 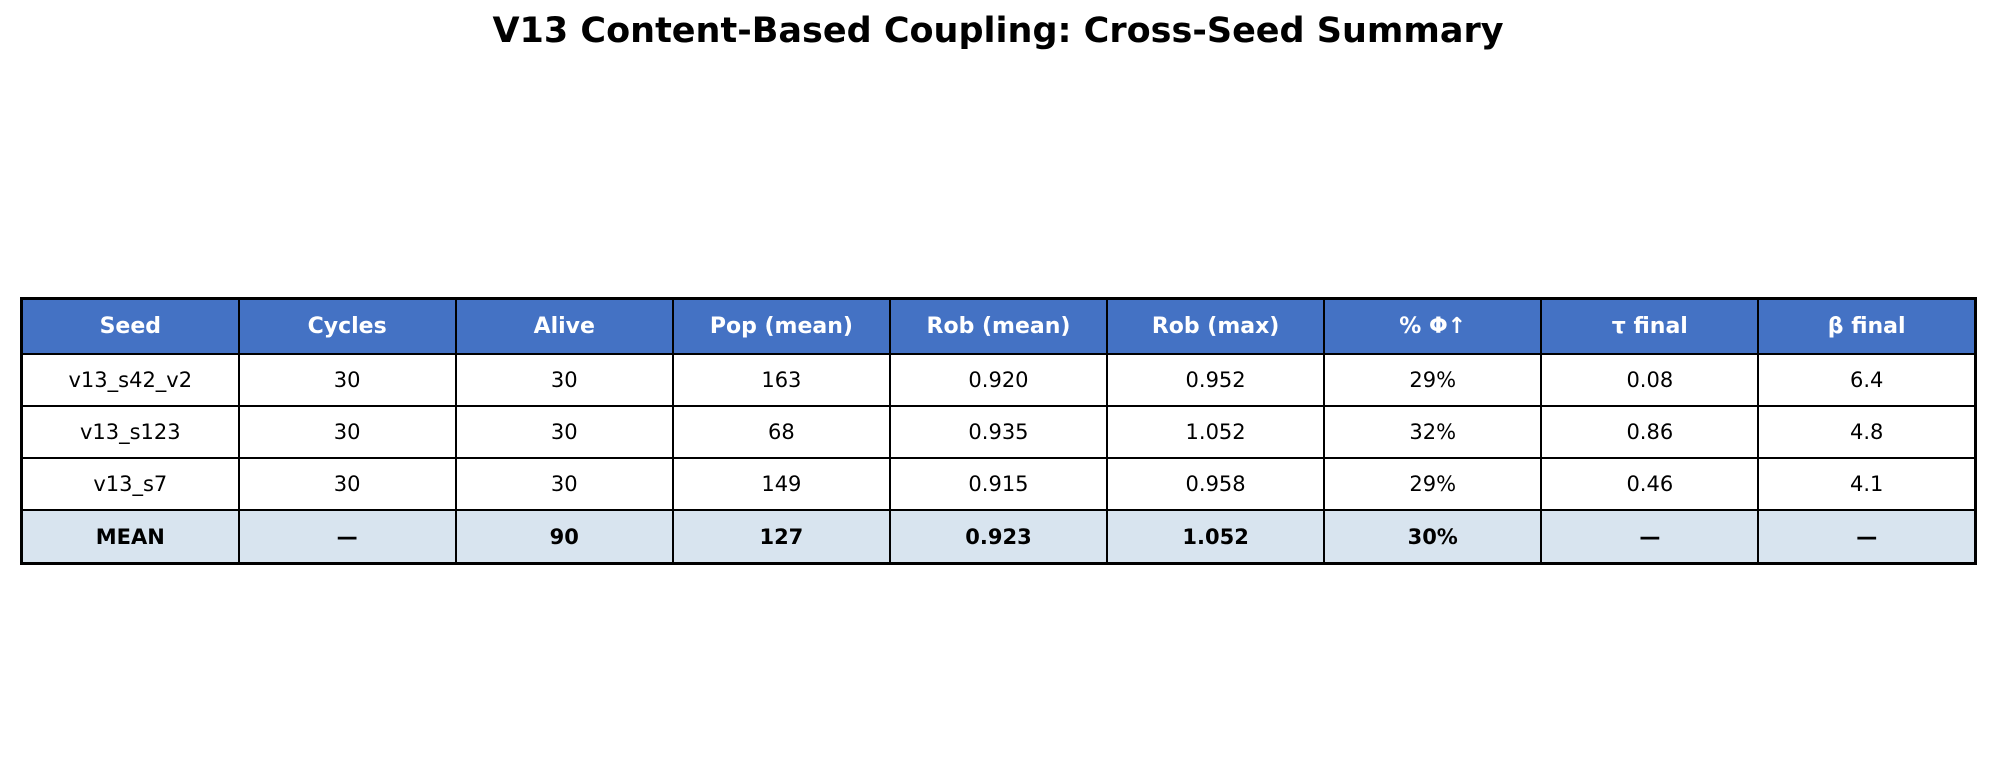 I want to click on summary-row: MEAN —90 127 0.923 1.052 30% — —, so click(x=998, y=537).